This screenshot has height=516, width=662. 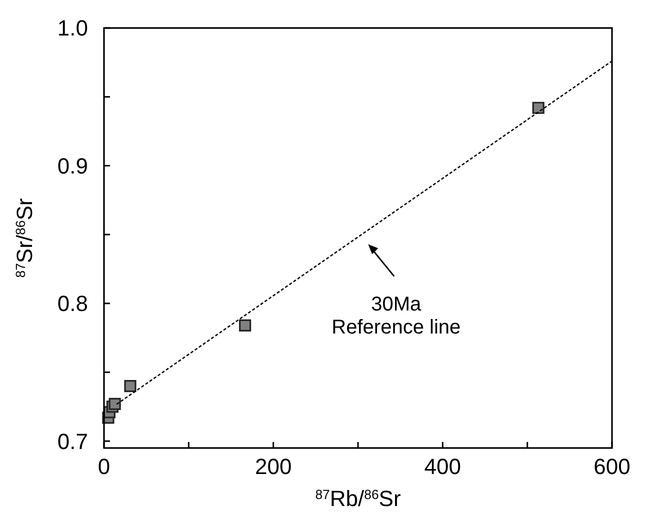 What do you see at coordinates (104, 466) in the screenshot?
I see `x-tick-label: 0` at bounding box center [104, 466].